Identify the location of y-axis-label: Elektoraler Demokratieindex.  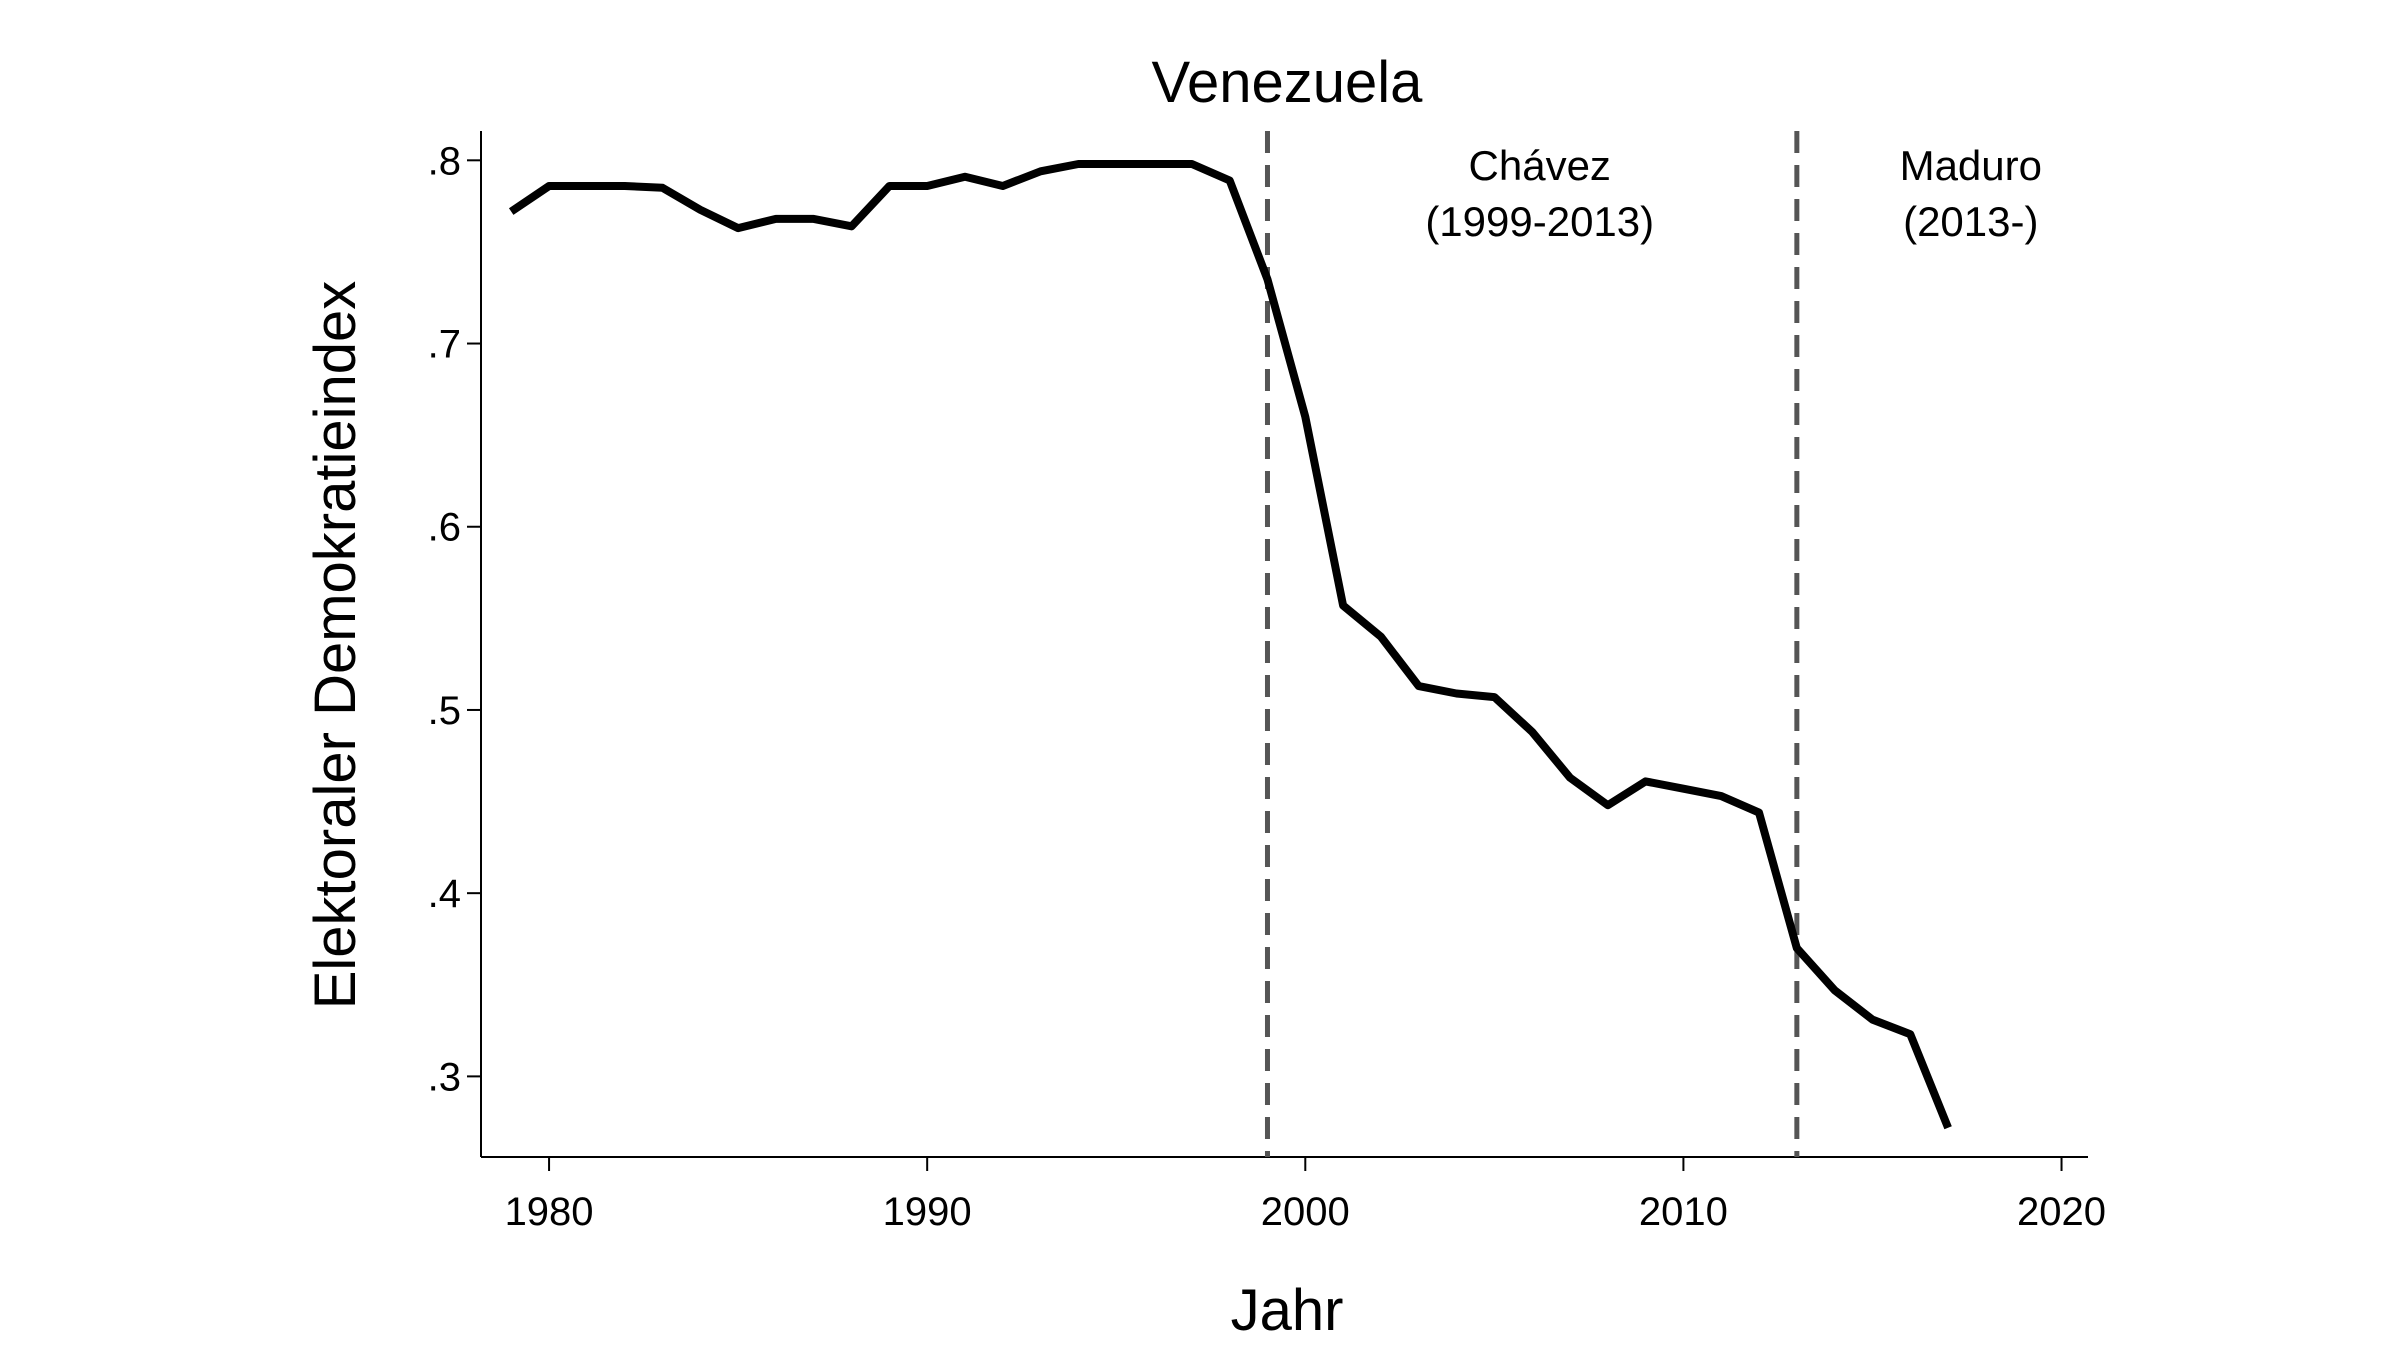
(335, 645).